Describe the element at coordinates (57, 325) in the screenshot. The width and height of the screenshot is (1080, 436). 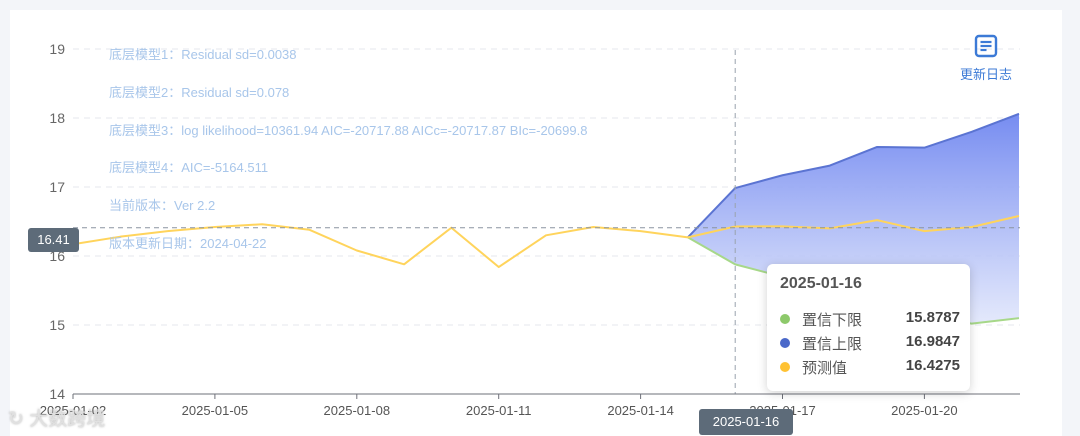
I see `y-tick-label: 15` at that location.